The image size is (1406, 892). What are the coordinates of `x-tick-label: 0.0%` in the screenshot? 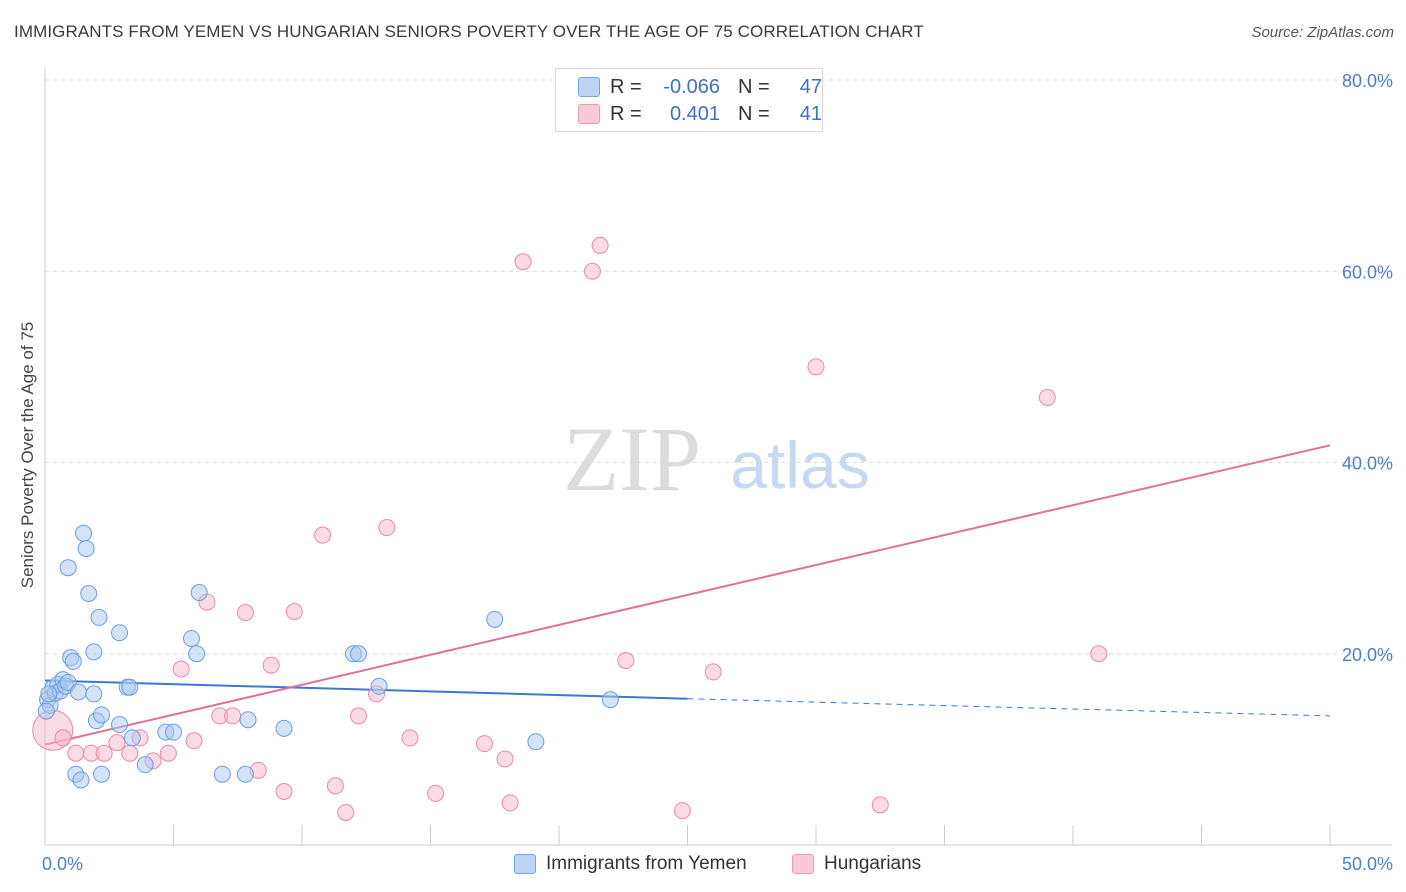 It's located at (62, 864).